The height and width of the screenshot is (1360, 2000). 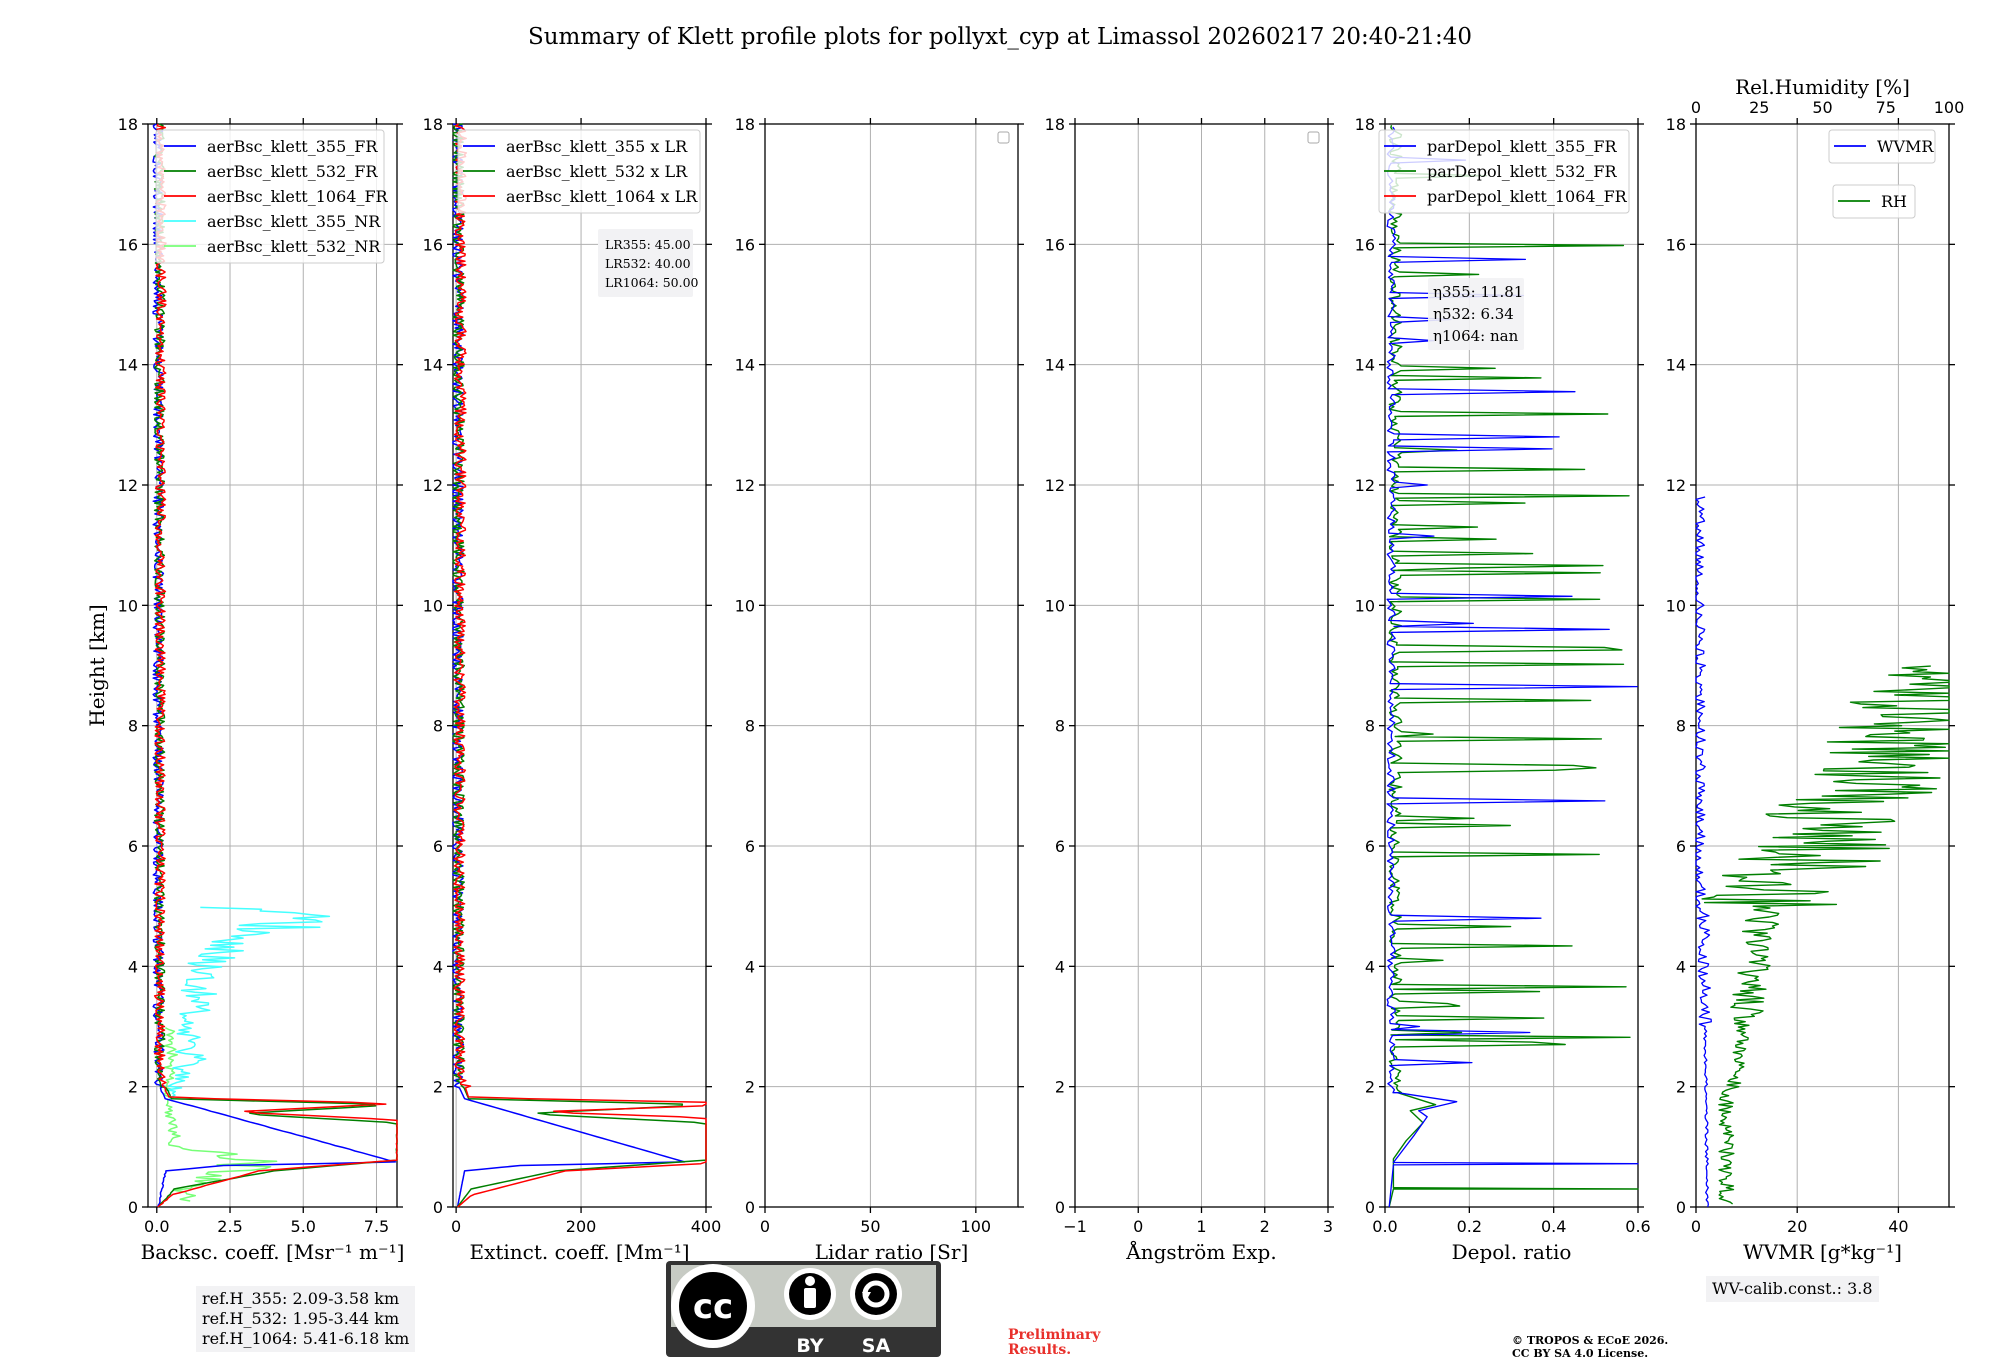 I want to click on wv-calib-const: WV-calib.const.: 3.8, so click(x=1792, y=1288).